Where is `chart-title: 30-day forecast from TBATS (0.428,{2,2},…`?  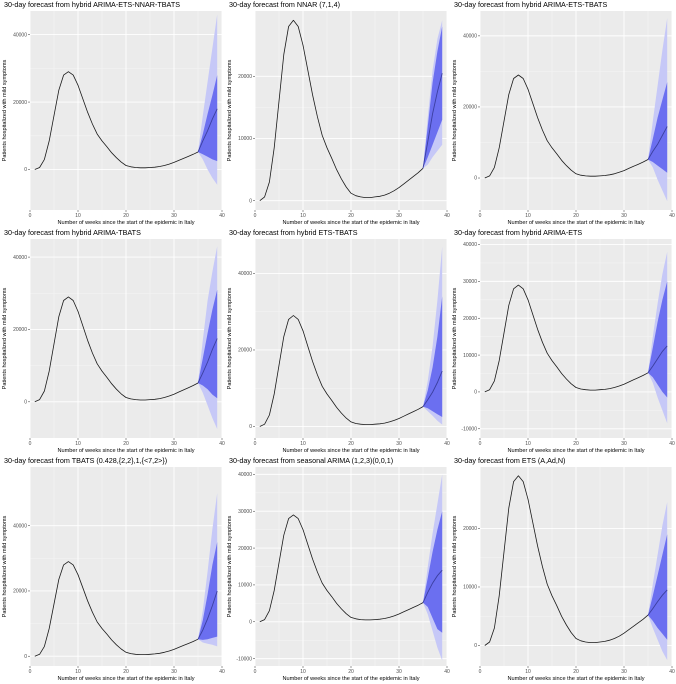 chart-title: 30-day forecast from TBATS (0.428,{2,2},… is located at coordinates (86, 460).